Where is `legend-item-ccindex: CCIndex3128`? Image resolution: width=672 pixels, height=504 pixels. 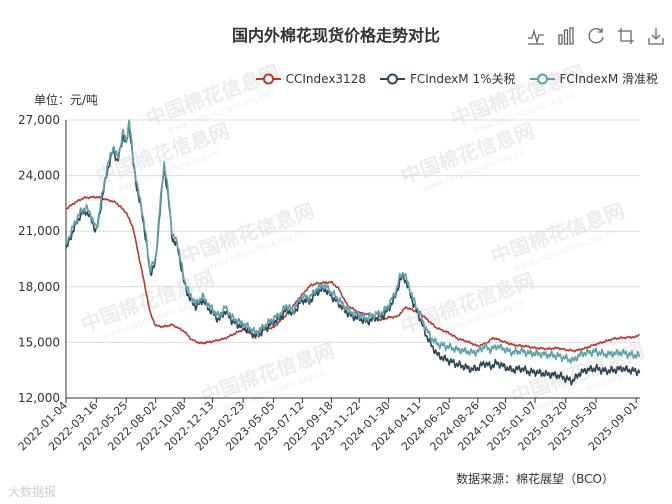
legend-item-ccindex: CCIndex3128 is located at coordinates (310, 78).